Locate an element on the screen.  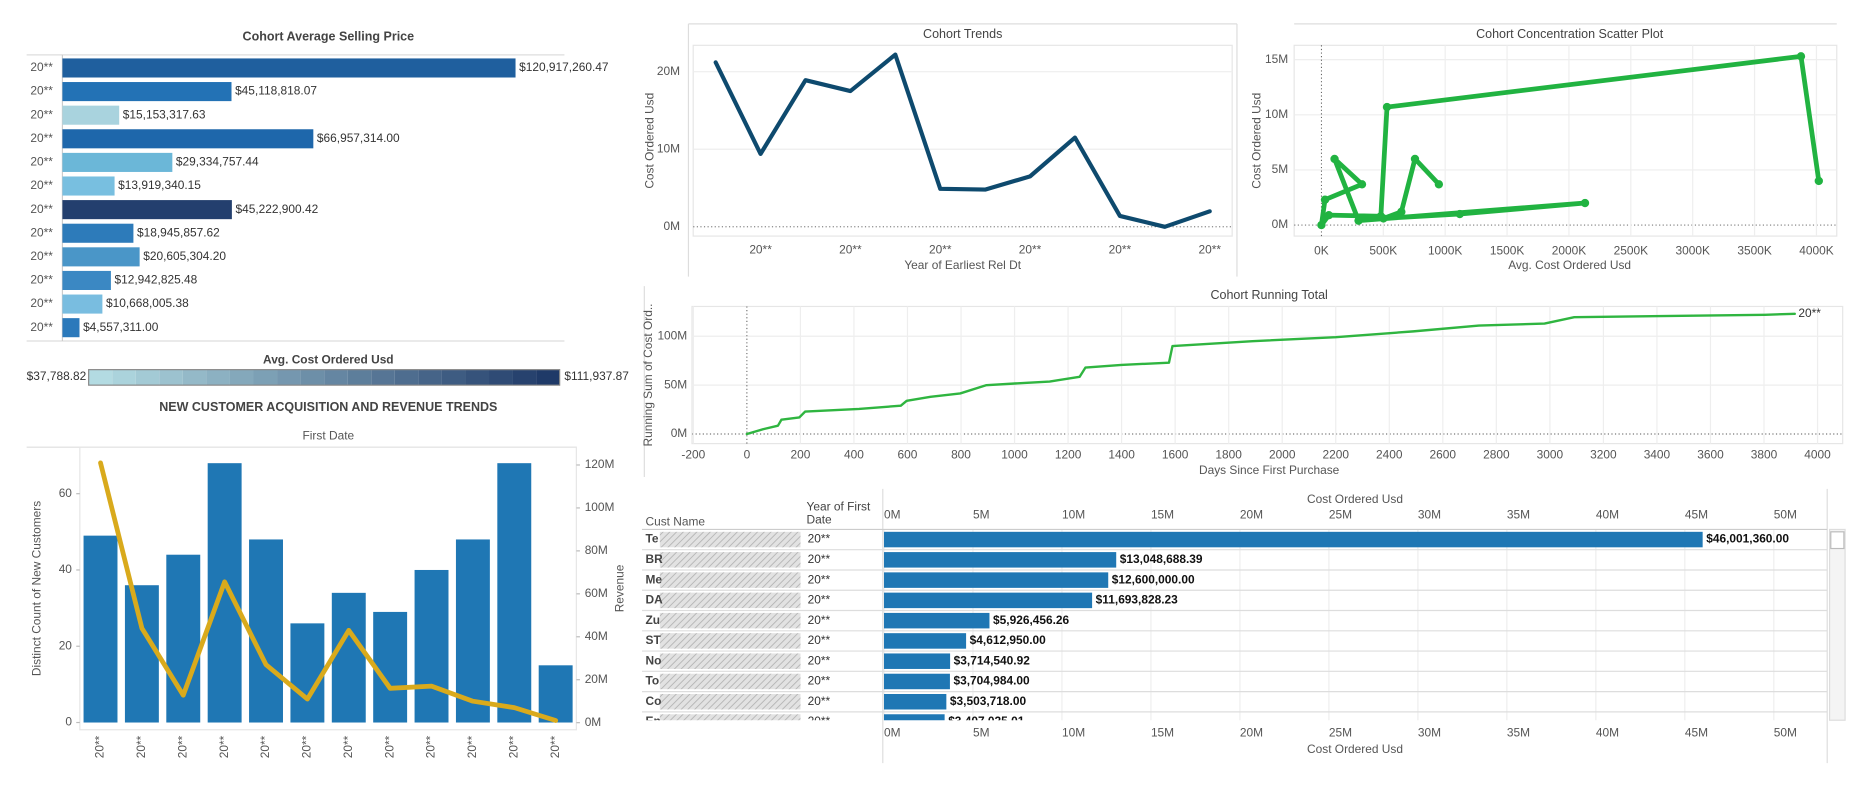
scrollbar-track is located at coordinates (1837, 624).